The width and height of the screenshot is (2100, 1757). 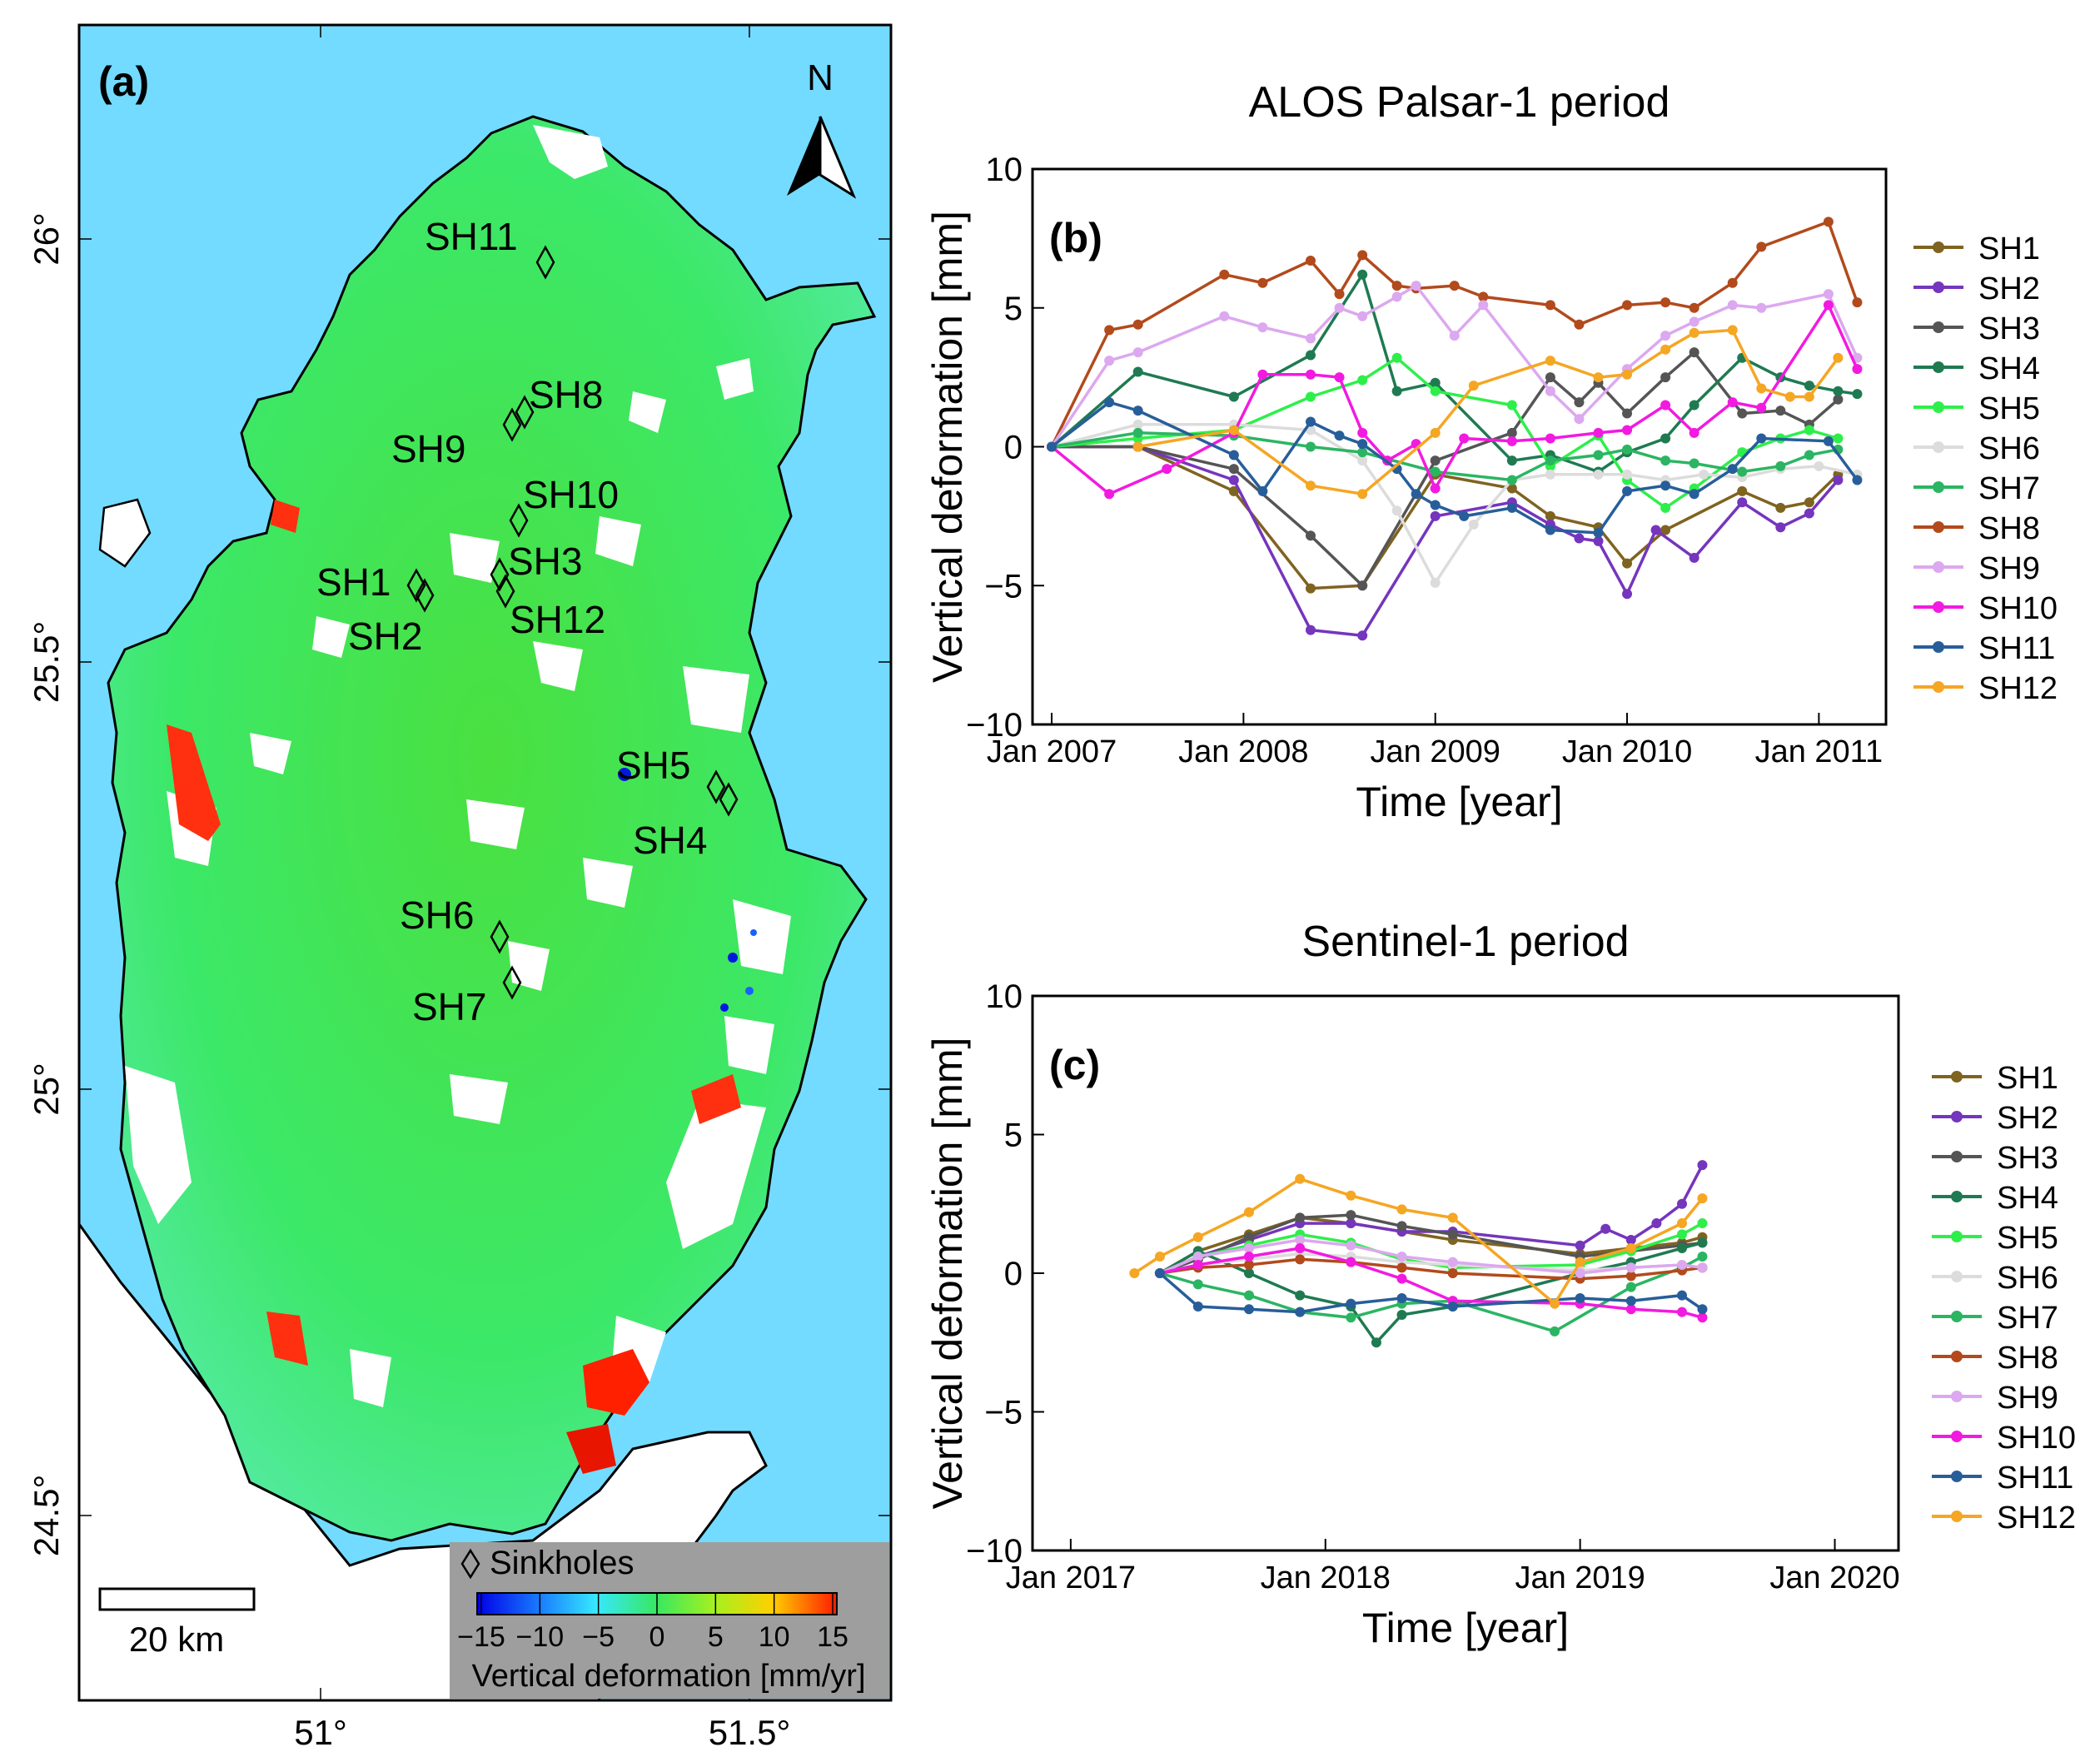 I want to click on chart-c-xtick-label: Jan 2020, so click(x=1834, y=1578).